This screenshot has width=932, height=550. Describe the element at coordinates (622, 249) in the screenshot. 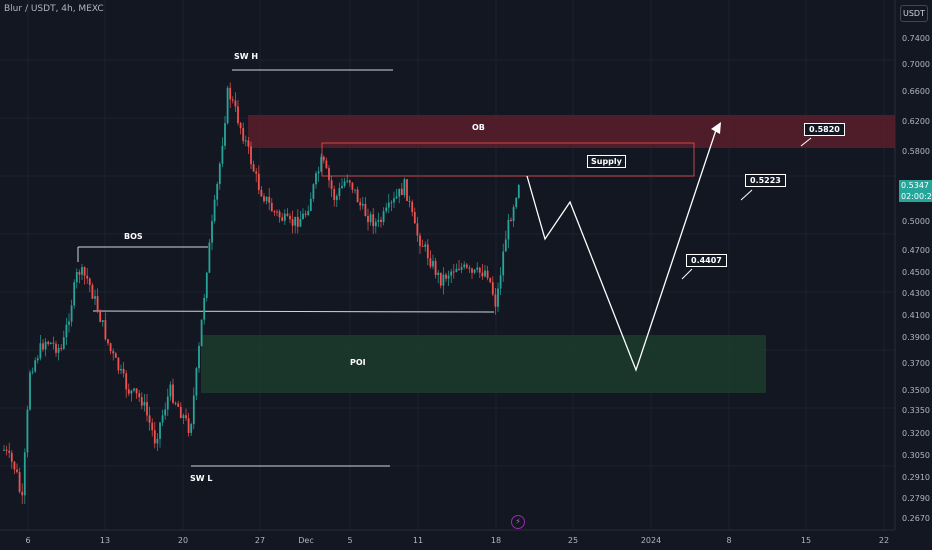

I see `projection-path` at that location.